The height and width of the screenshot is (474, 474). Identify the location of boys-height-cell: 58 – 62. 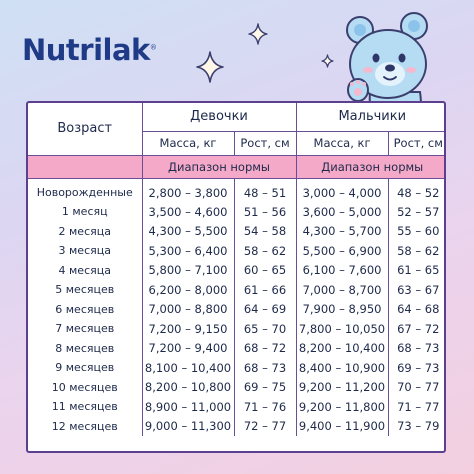
(418, 250).